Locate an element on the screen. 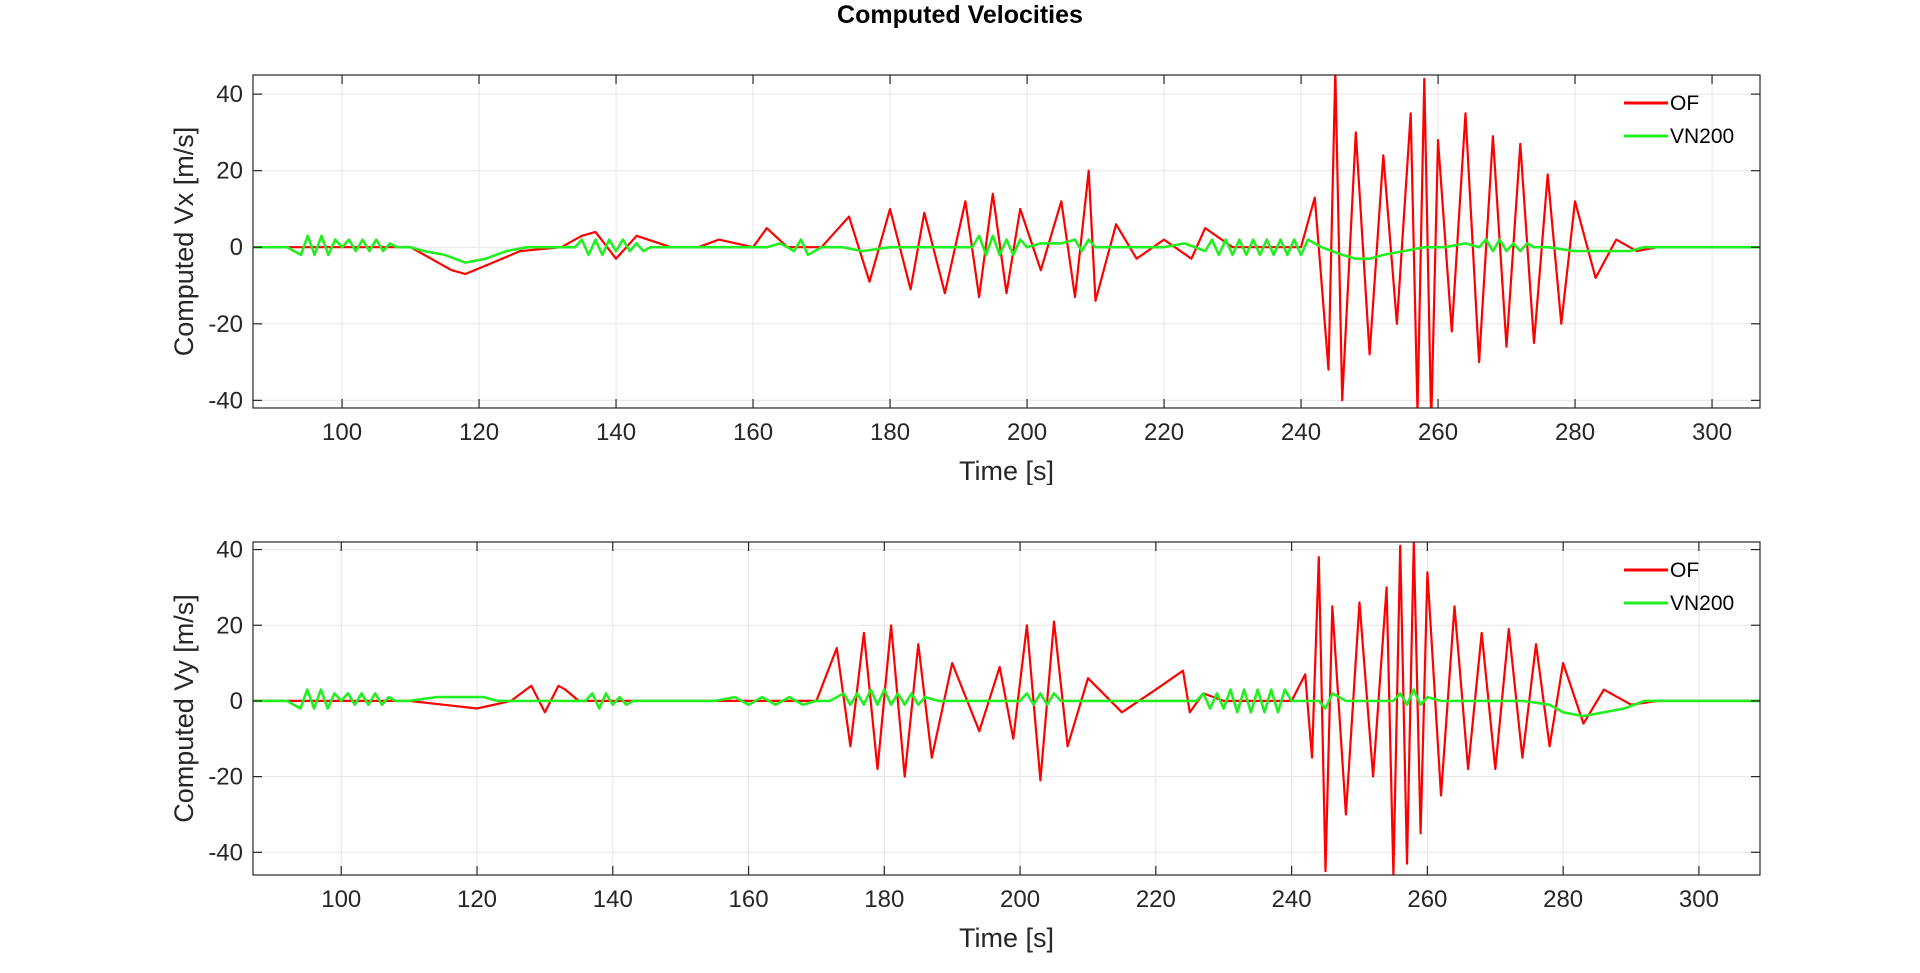  vx-x-tick-label: 260 is located at coordinates (1438, 432).